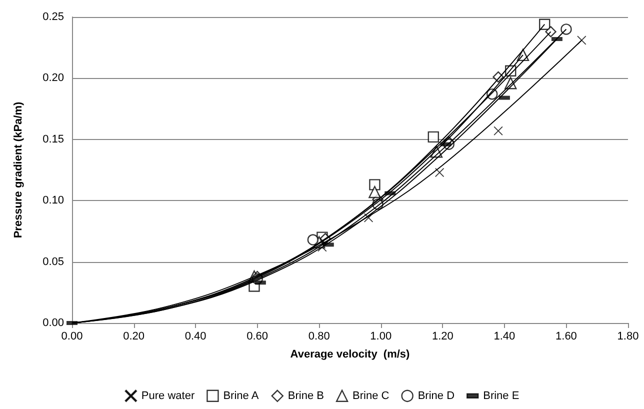  What do you see at coordinates (18, 170) in the screenshot?
I see `y-axis-title: Pressure gradient (kPa/m)` at bounding box center [18, 170].